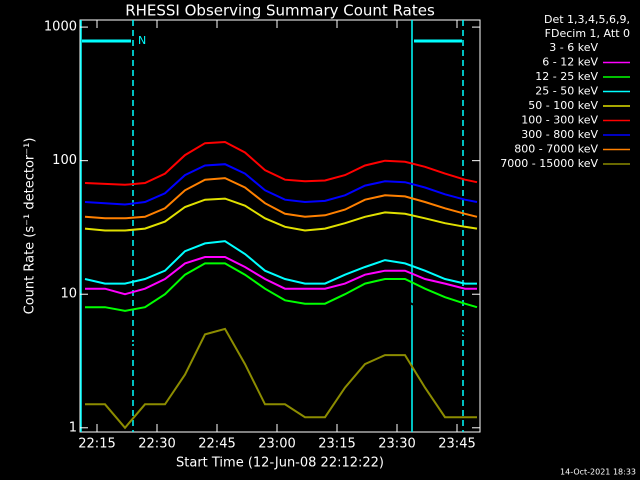  I want to click on legend-label: 300 - 800 keV, so click(559, 134).